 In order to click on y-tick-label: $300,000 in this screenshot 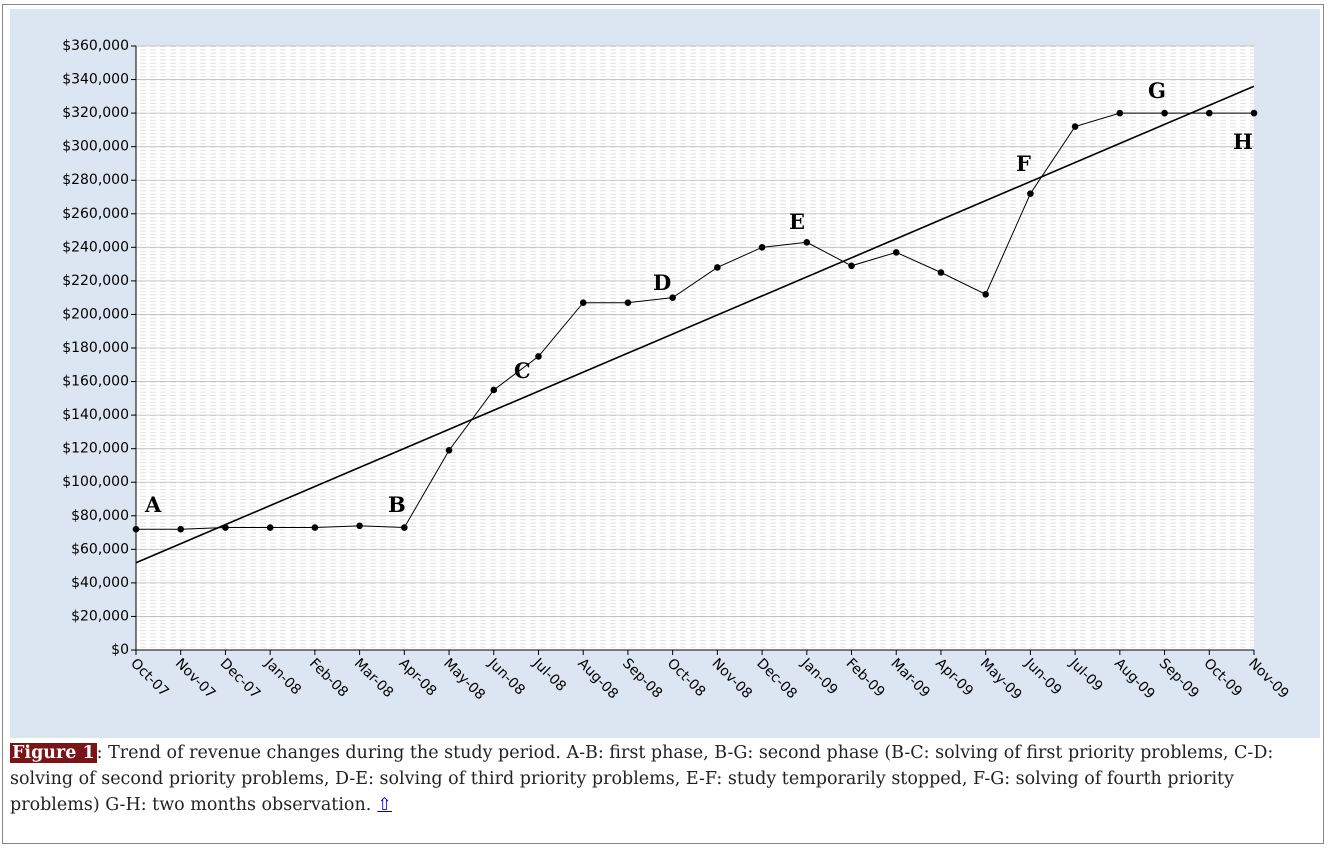, I will do `click(95, 147)`.